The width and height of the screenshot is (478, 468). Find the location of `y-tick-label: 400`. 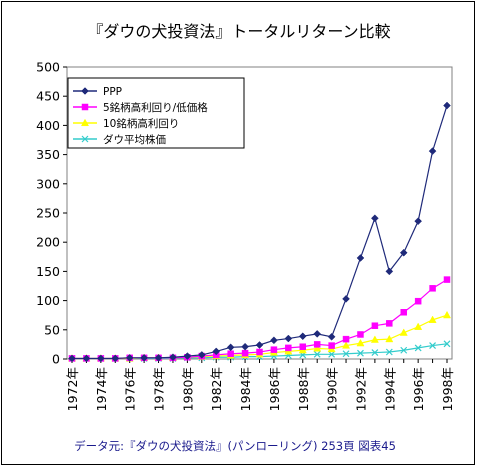

y-tick-label: 400 is located at coordinates (48, 125).